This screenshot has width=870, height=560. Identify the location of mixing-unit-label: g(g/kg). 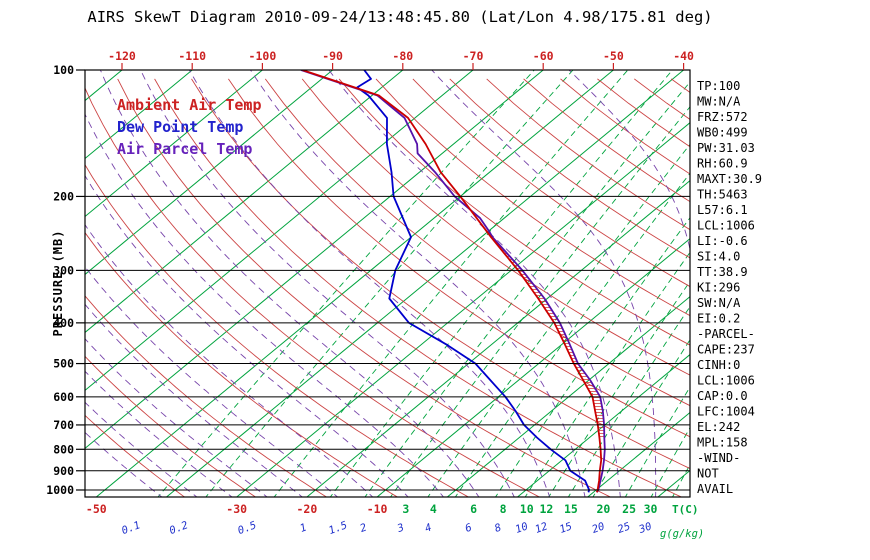
(682, 534).